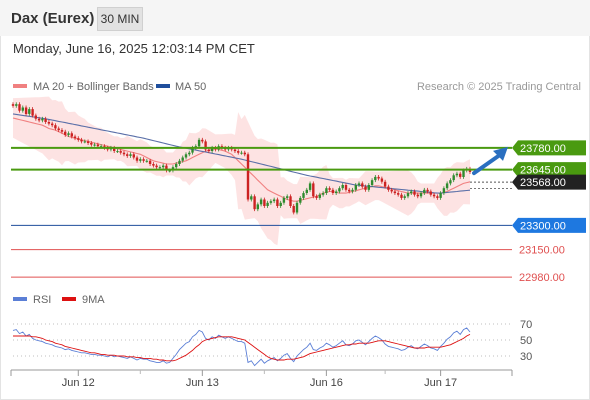 This screenshot has width=590, height=400. Describe the element at coordinates (78, 383) in the screenshot. I see `x-tick-label: Jun 12` at that location.